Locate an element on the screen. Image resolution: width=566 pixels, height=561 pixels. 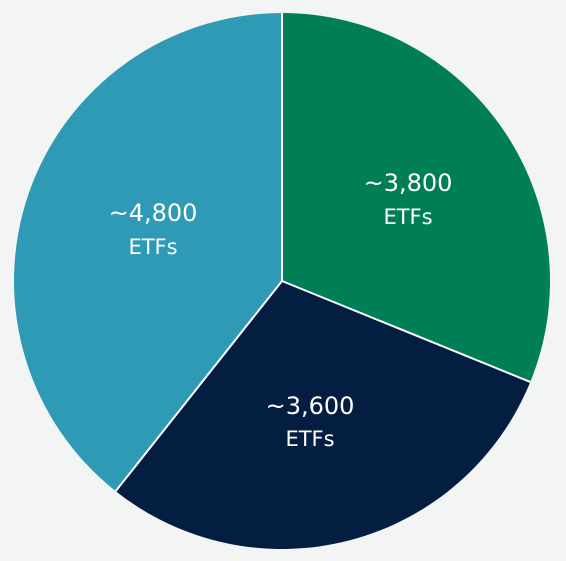
slice-unit-label-1: ETFs is located at coordinates (407, 217).